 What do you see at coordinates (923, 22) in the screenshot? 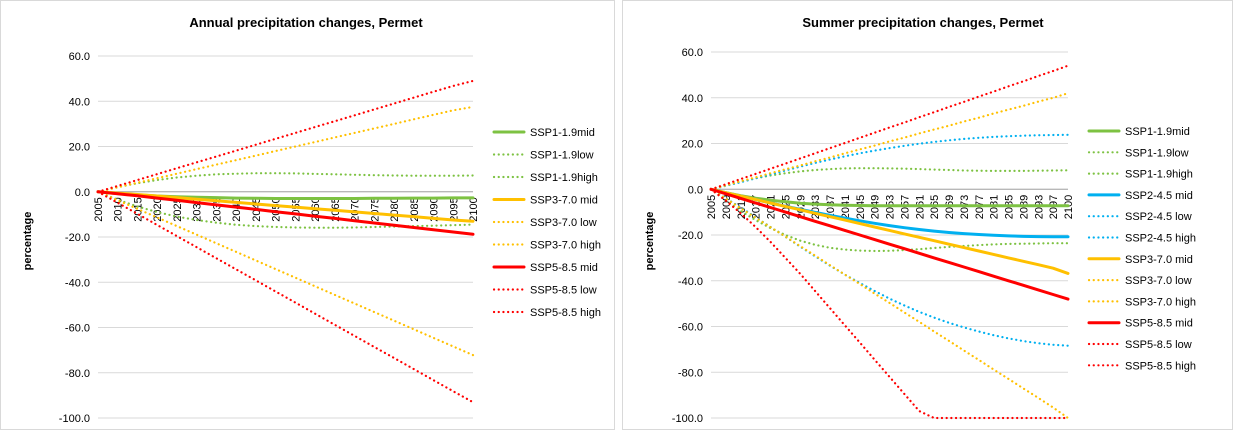
I see `chart-title: Summer precipitation changes, Permet` at bounding box center [923, 22].